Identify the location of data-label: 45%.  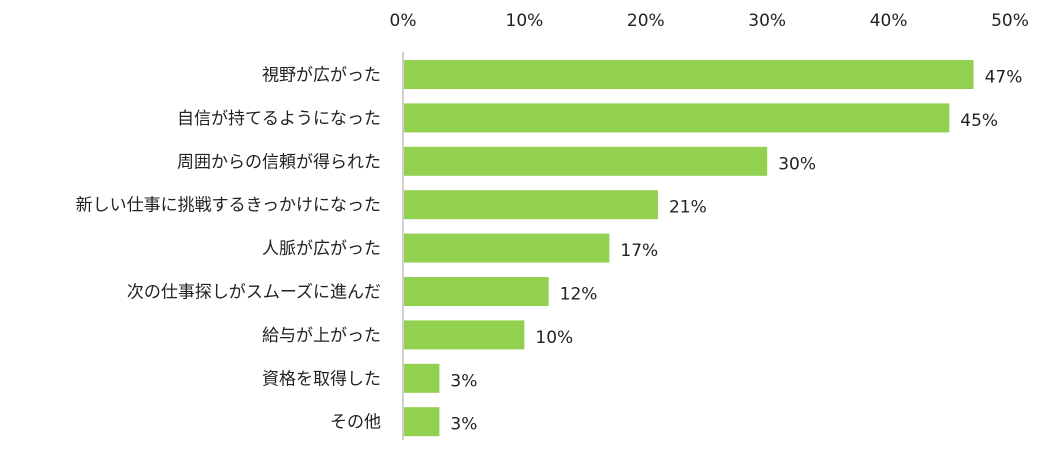
(979, 121).